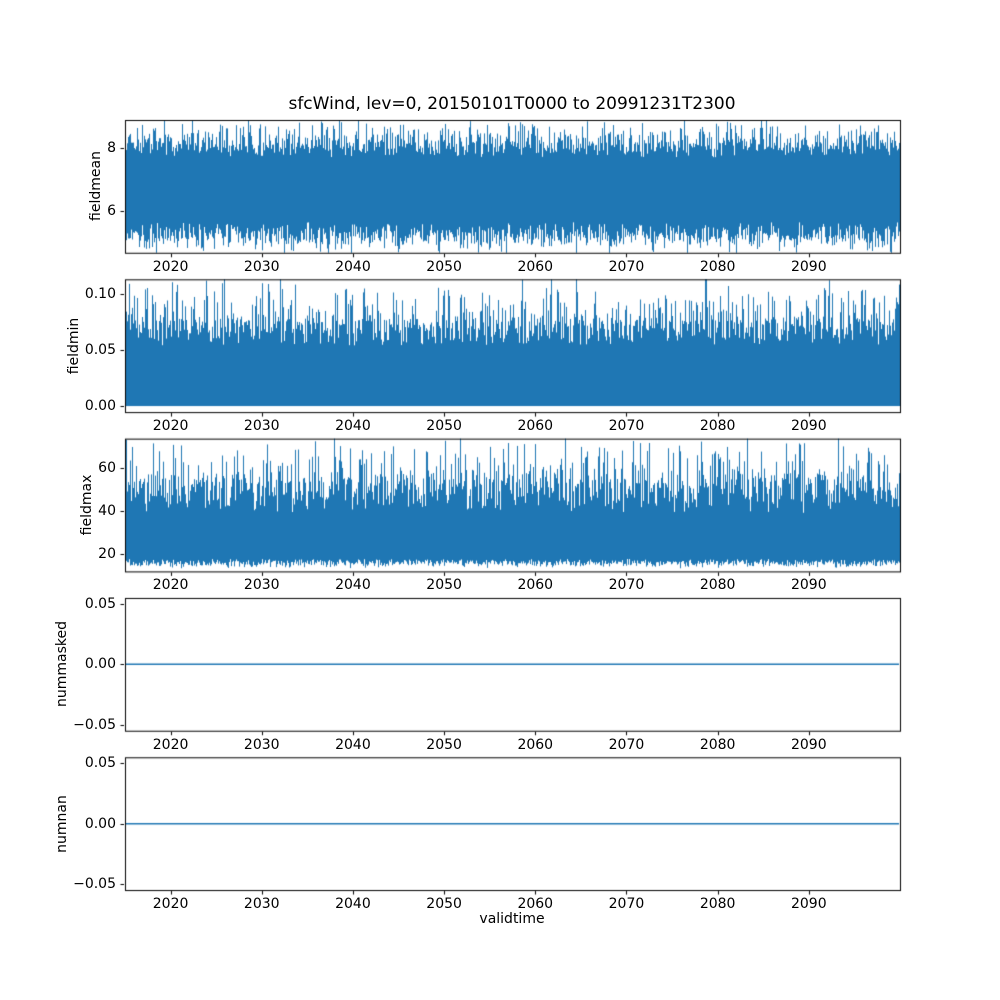  Describe the element at coordinates (512, 919) in the screenshot. I see `xlabel-validtime: validtime` at that location.